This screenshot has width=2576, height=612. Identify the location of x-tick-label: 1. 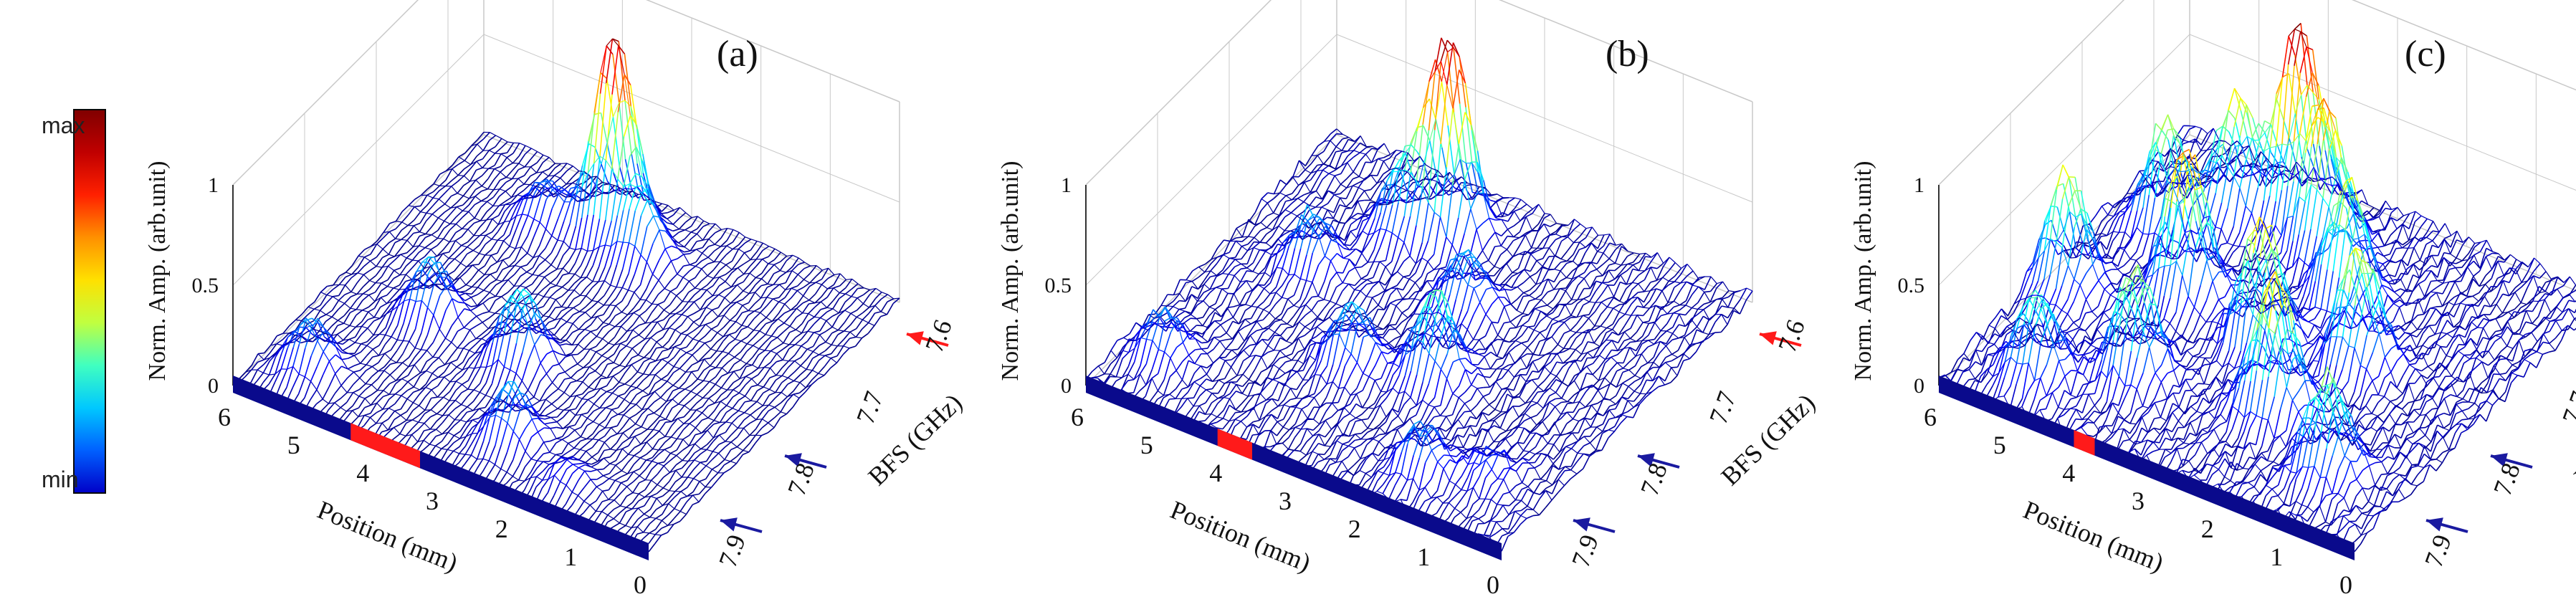
(570, 556).